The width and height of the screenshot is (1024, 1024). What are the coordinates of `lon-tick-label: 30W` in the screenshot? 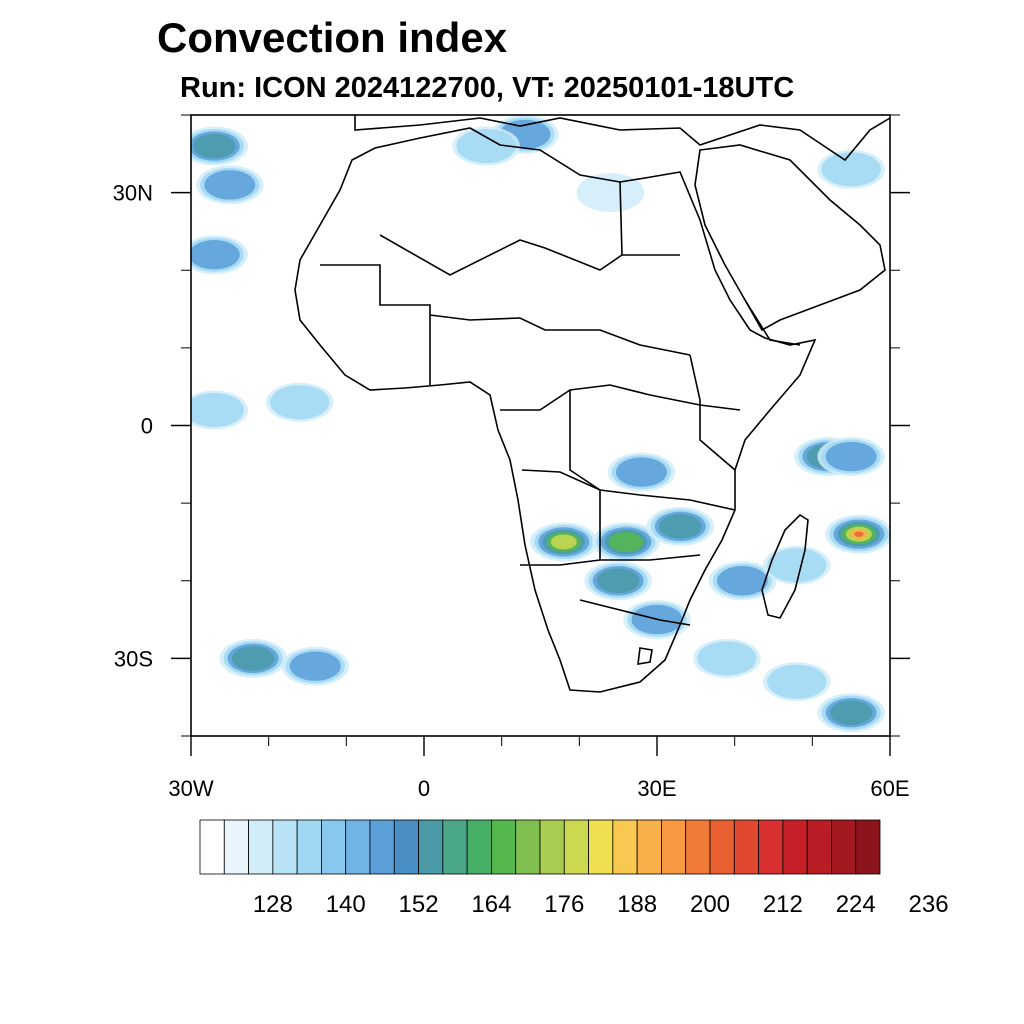 It's located at (190, 788).